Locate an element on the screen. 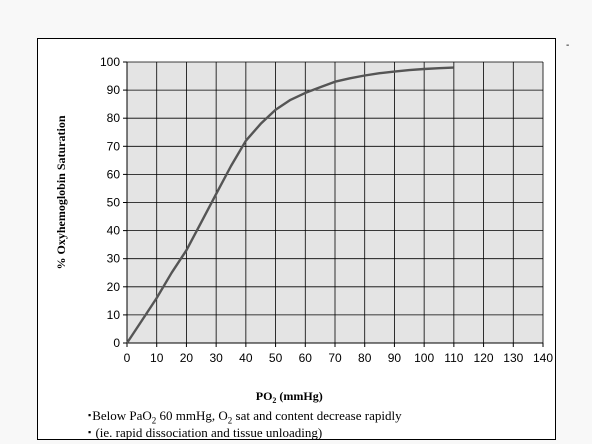 The height and width of the screenshot is (444, 592). x-axis-title-subscript: 2 is located at coordinates (274, 400).